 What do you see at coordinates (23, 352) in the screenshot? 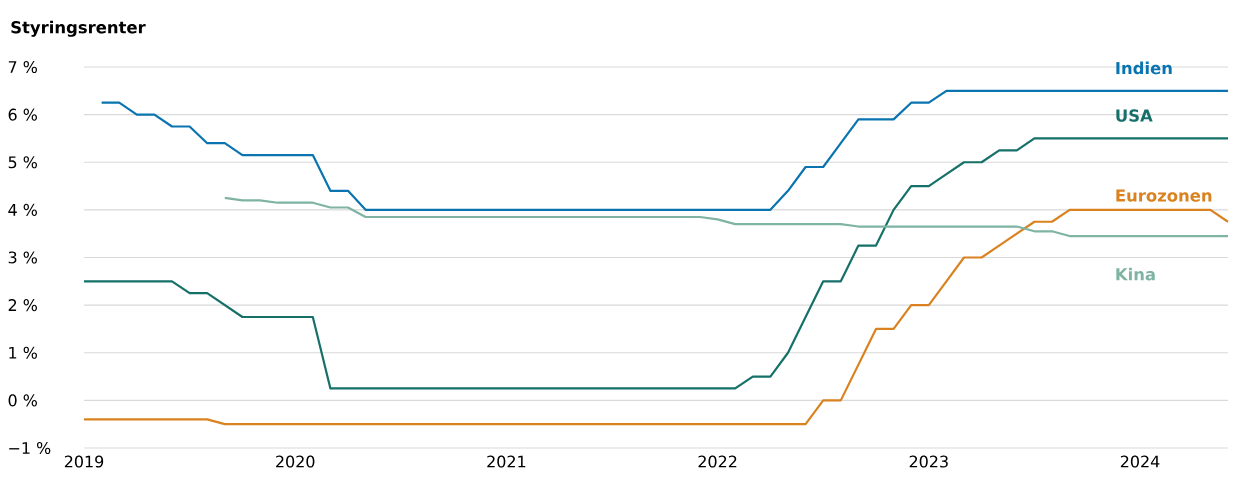
I see `y-tick-label: 1 %` at bounding box center [23, 352].